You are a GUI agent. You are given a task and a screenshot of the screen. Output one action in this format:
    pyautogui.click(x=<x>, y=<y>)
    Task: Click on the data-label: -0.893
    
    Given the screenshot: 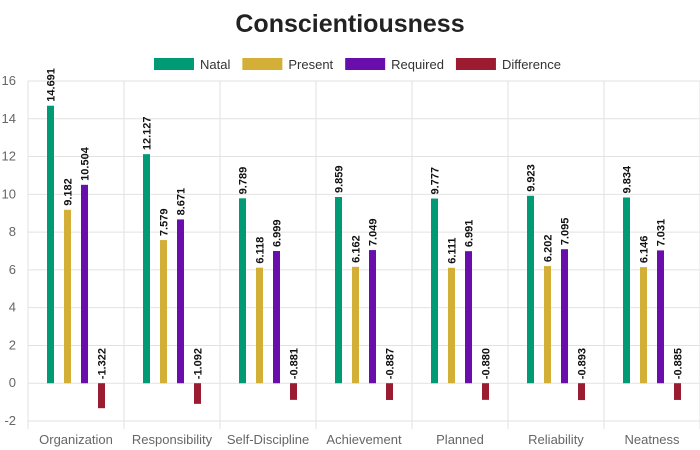 What is the action you would take?
    pyautogui.click(x=583, y=363)
    